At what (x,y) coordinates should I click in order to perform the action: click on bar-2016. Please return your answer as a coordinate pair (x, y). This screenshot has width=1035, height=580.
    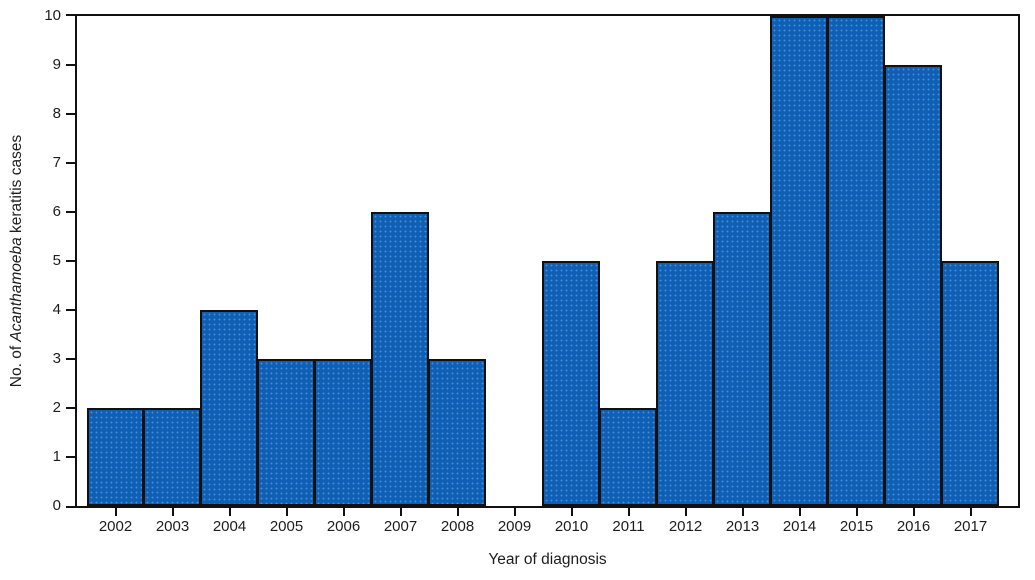
    Looking at the image, I should click on (913, 285).